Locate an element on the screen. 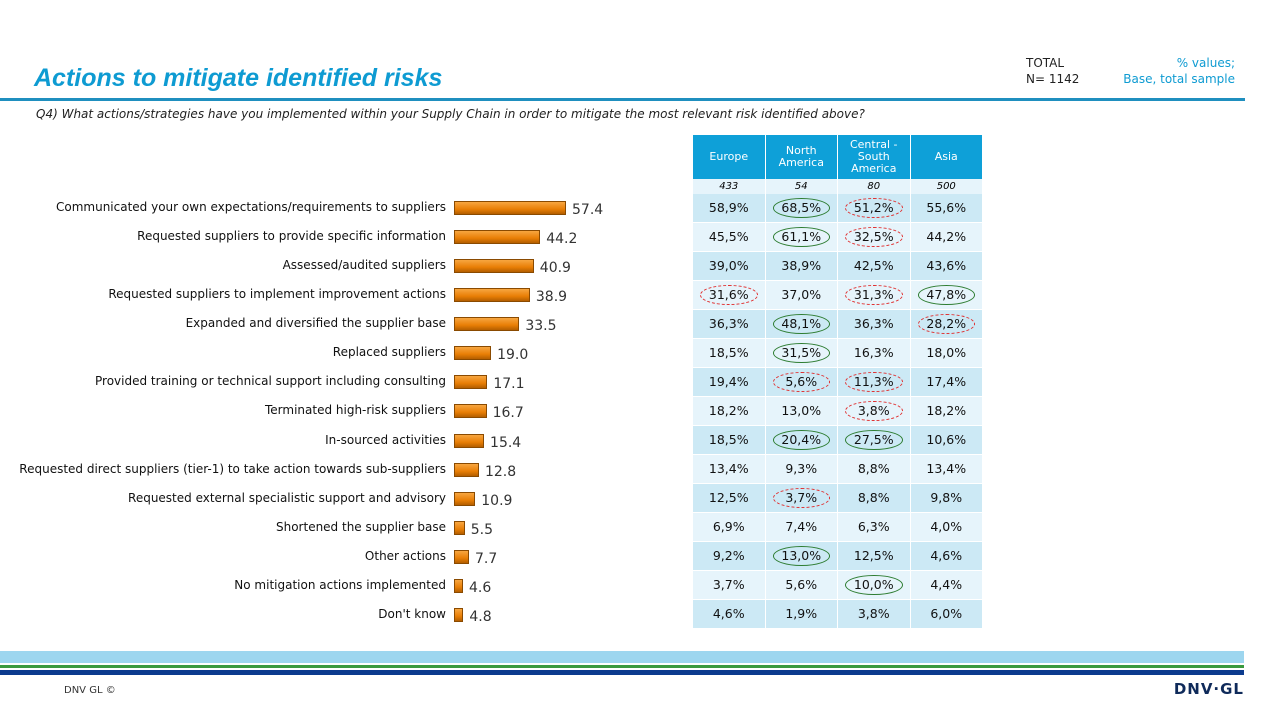 This screenshot has width=1280, height=720. table-cell: 36,3% is located at coordinates (874, 324).